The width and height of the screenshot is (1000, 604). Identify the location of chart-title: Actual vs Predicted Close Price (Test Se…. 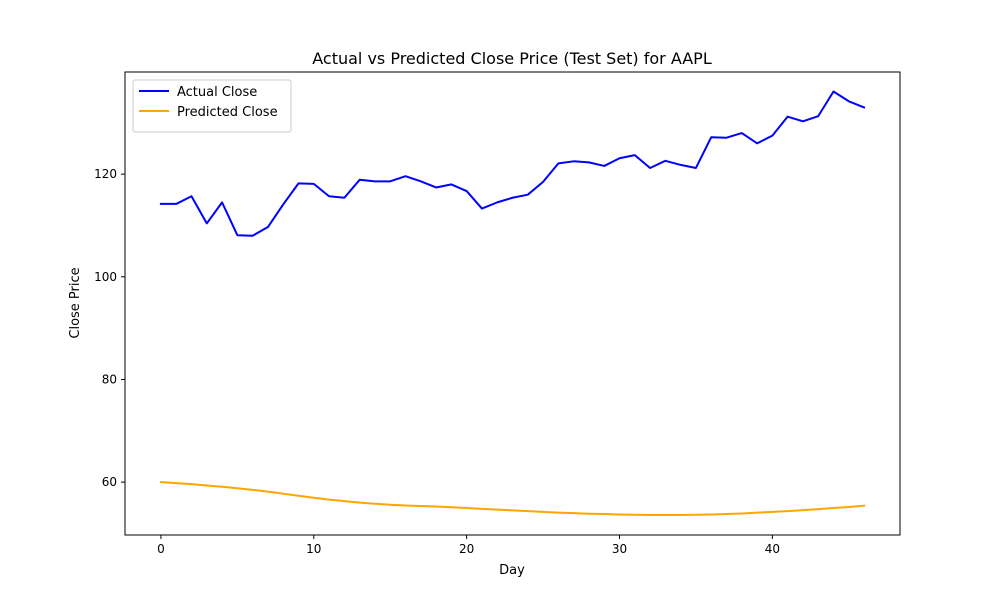
(512, 58).